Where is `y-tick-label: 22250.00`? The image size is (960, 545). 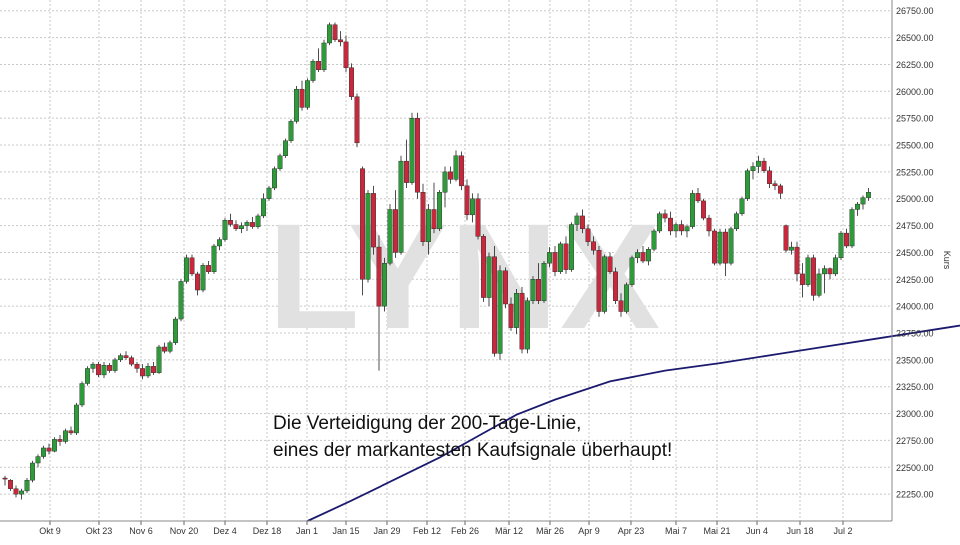 y-tick-label: 22250.00 is located at coordinates (915, 495).